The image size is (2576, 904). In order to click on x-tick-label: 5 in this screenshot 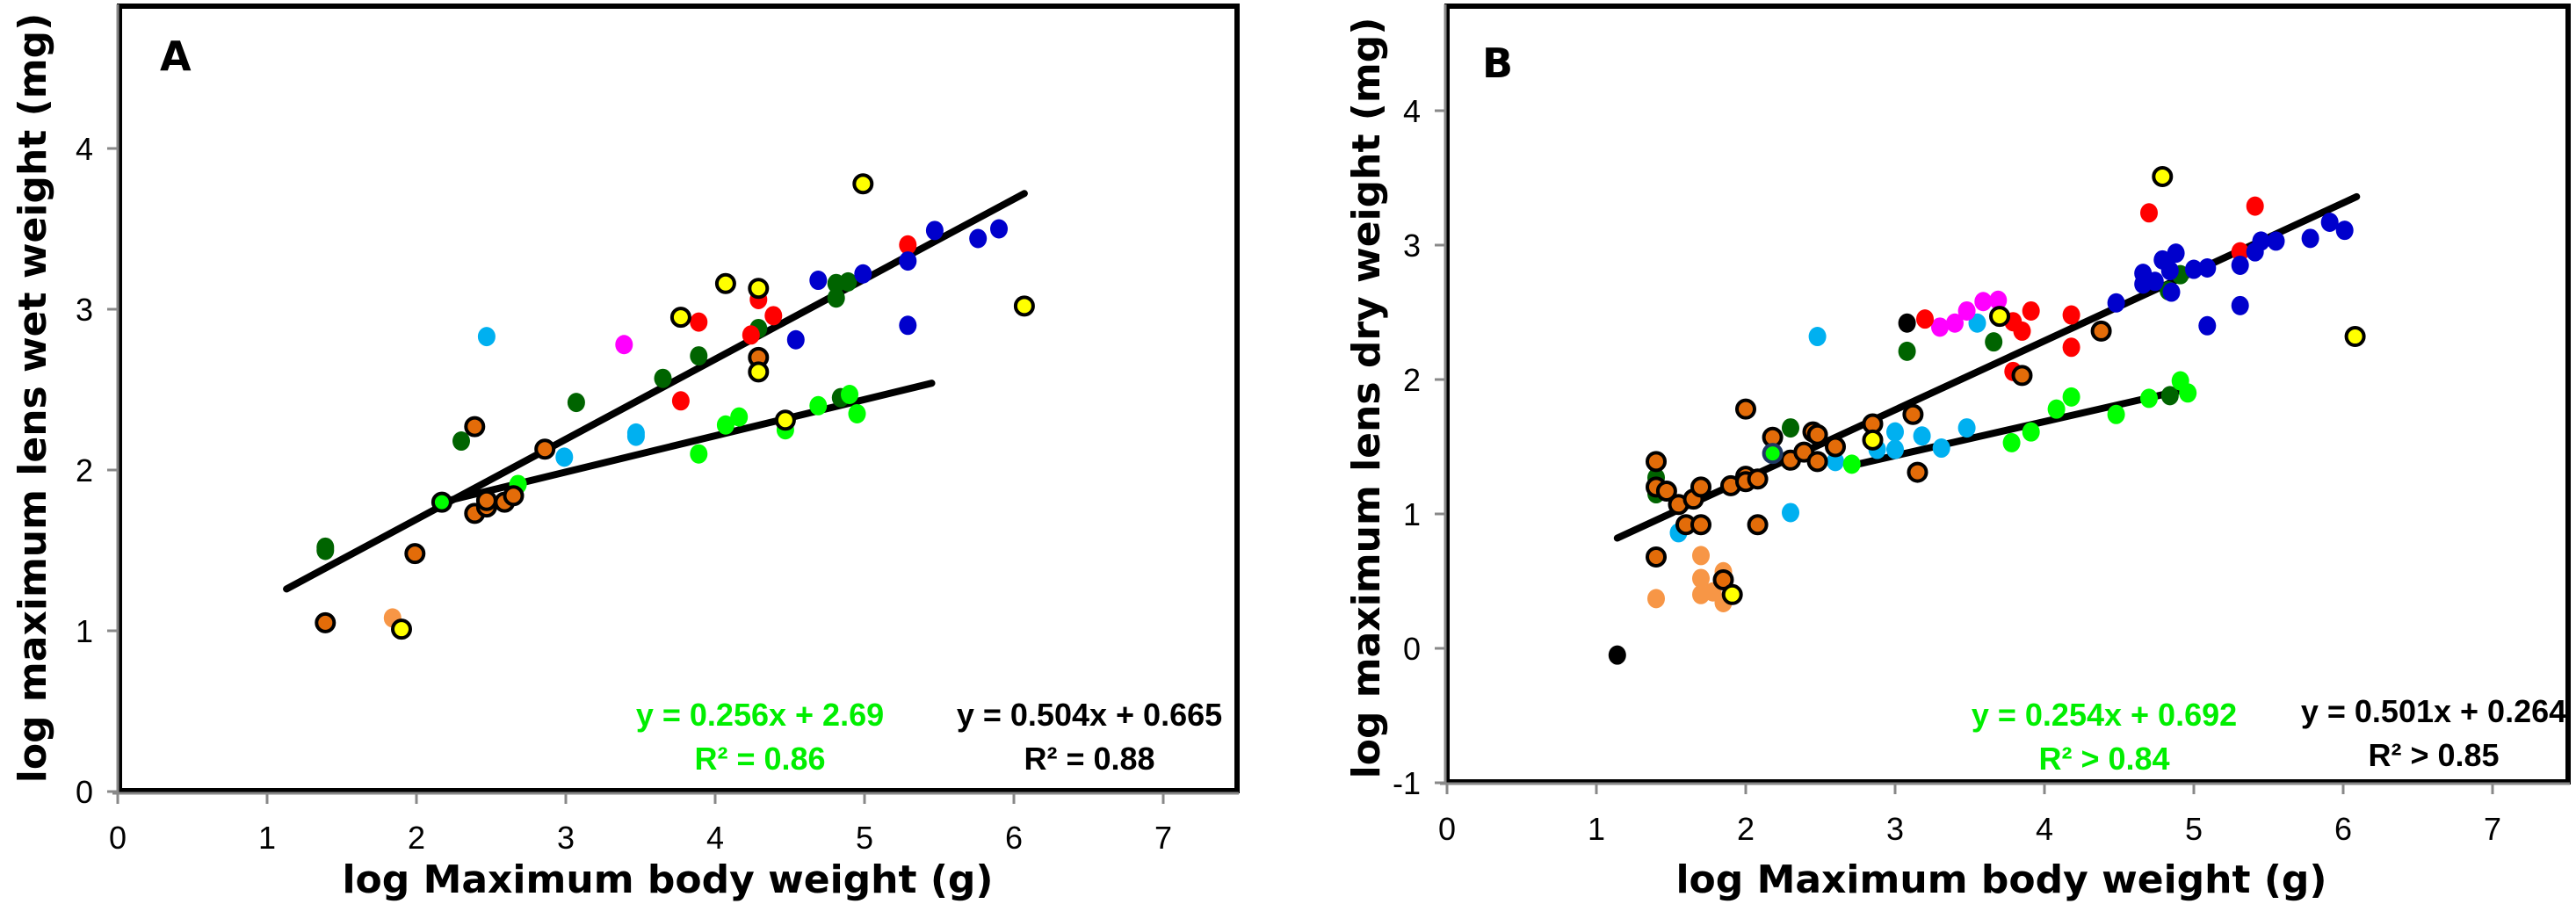, I will do `click(864, 838)`.